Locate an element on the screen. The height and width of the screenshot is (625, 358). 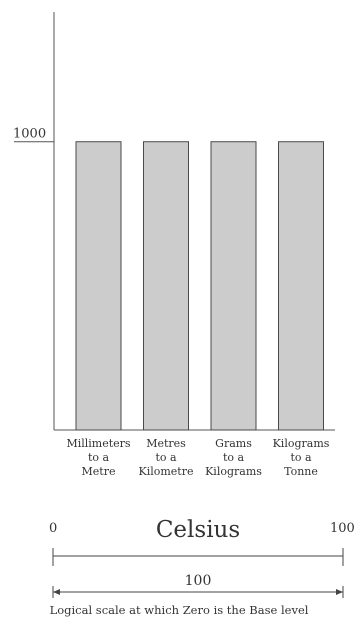
span-right-arrow is located at coordinates (339, 592).